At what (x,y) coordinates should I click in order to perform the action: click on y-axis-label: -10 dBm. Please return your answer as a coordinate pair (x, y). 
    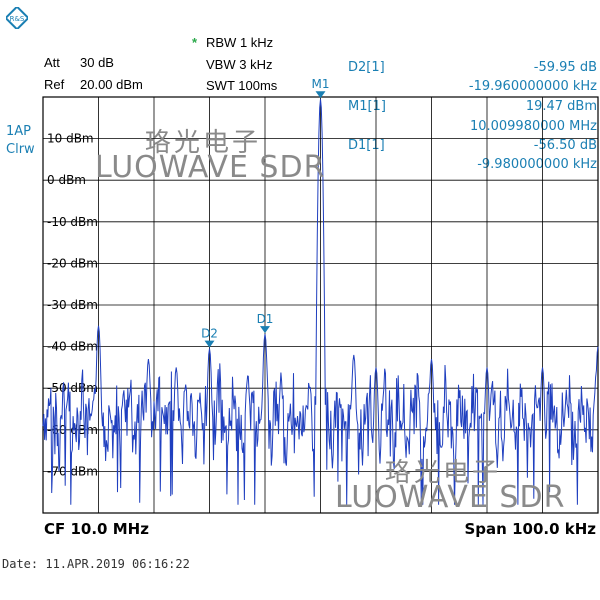
    Looking at the image, I should click on (72, 222).